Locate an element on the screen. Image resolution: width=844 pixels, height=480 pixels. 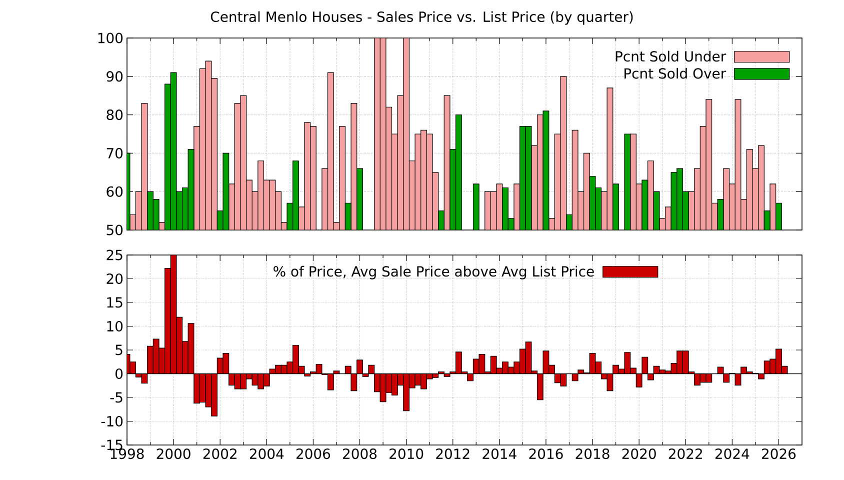
x-tick-label: 2010 is located at coordinates (407, 454).